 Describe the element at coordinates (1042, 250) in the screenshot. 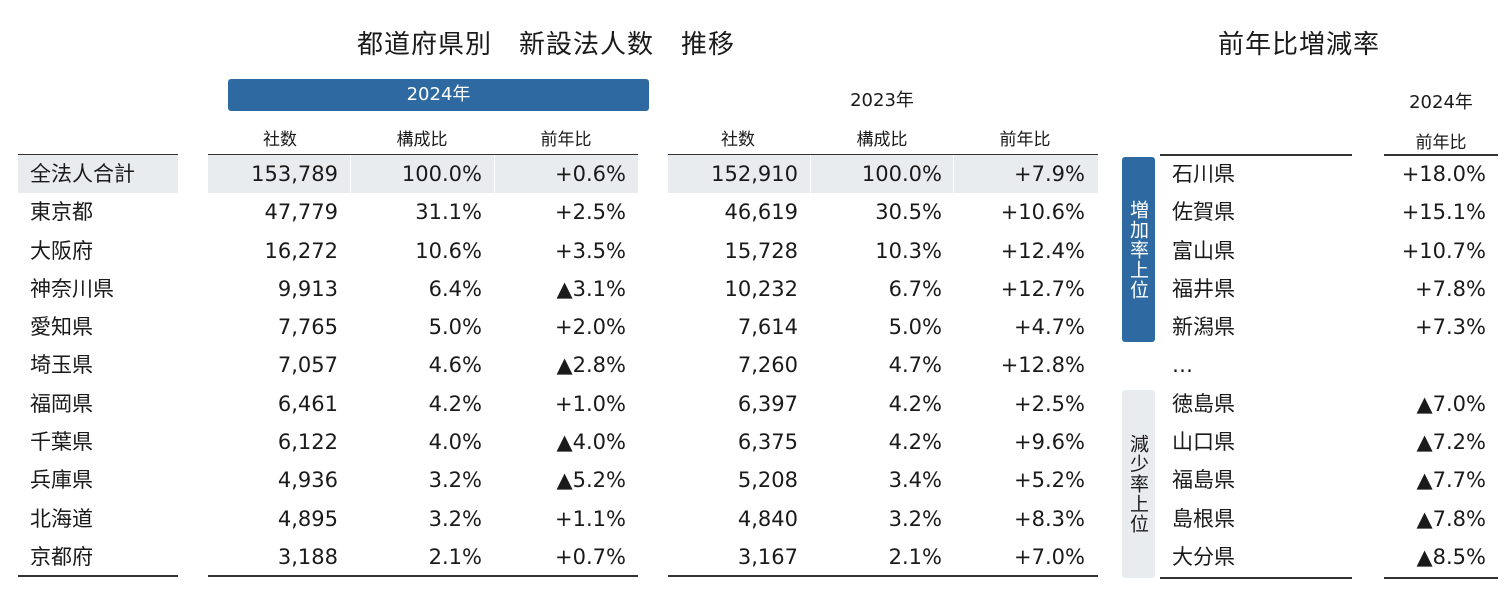

I see `yoy-2023: +12.4%` at that location.